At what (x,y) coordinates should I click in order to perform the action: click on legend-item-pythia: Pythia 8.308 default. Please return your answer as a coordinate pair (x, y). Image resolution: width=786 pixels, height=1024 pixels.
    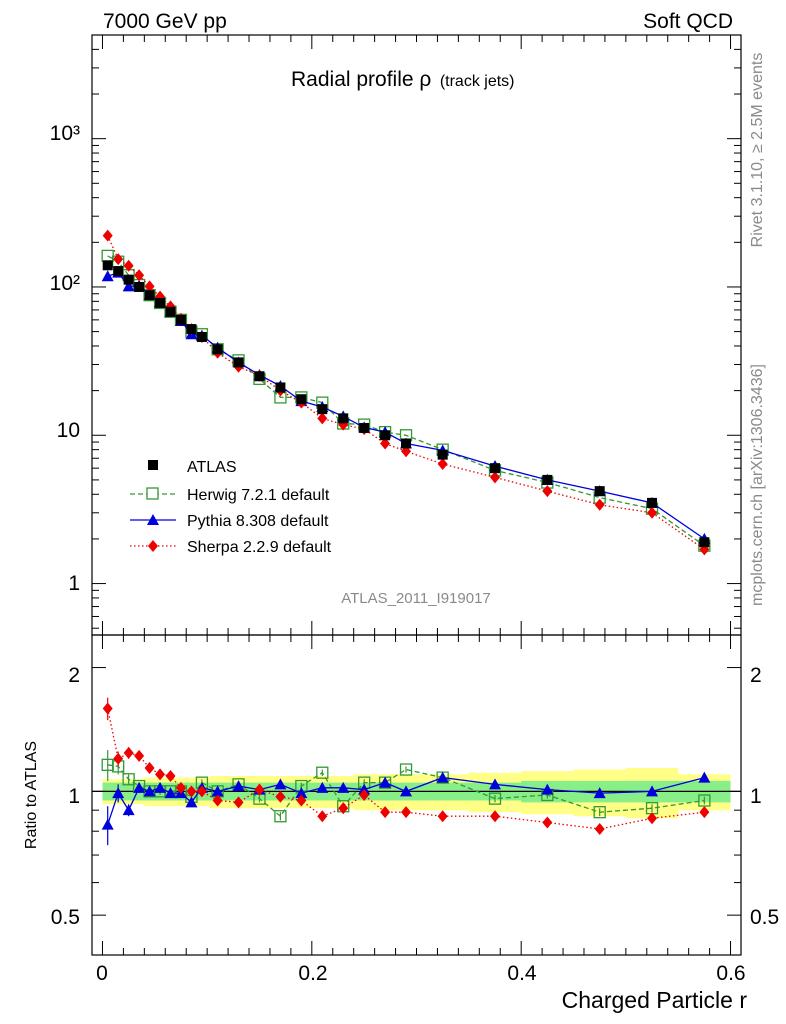
    Looking at the image, I should click on (229, 521).